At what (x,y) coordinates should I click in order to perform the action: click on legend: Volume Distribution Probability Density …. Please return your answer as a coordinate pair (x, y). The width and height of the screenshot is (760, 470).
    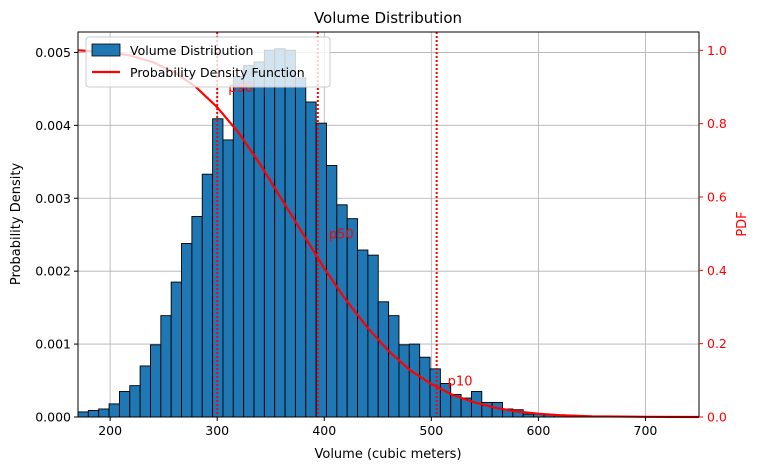
    Looking at the image, I should click on (208, 62).